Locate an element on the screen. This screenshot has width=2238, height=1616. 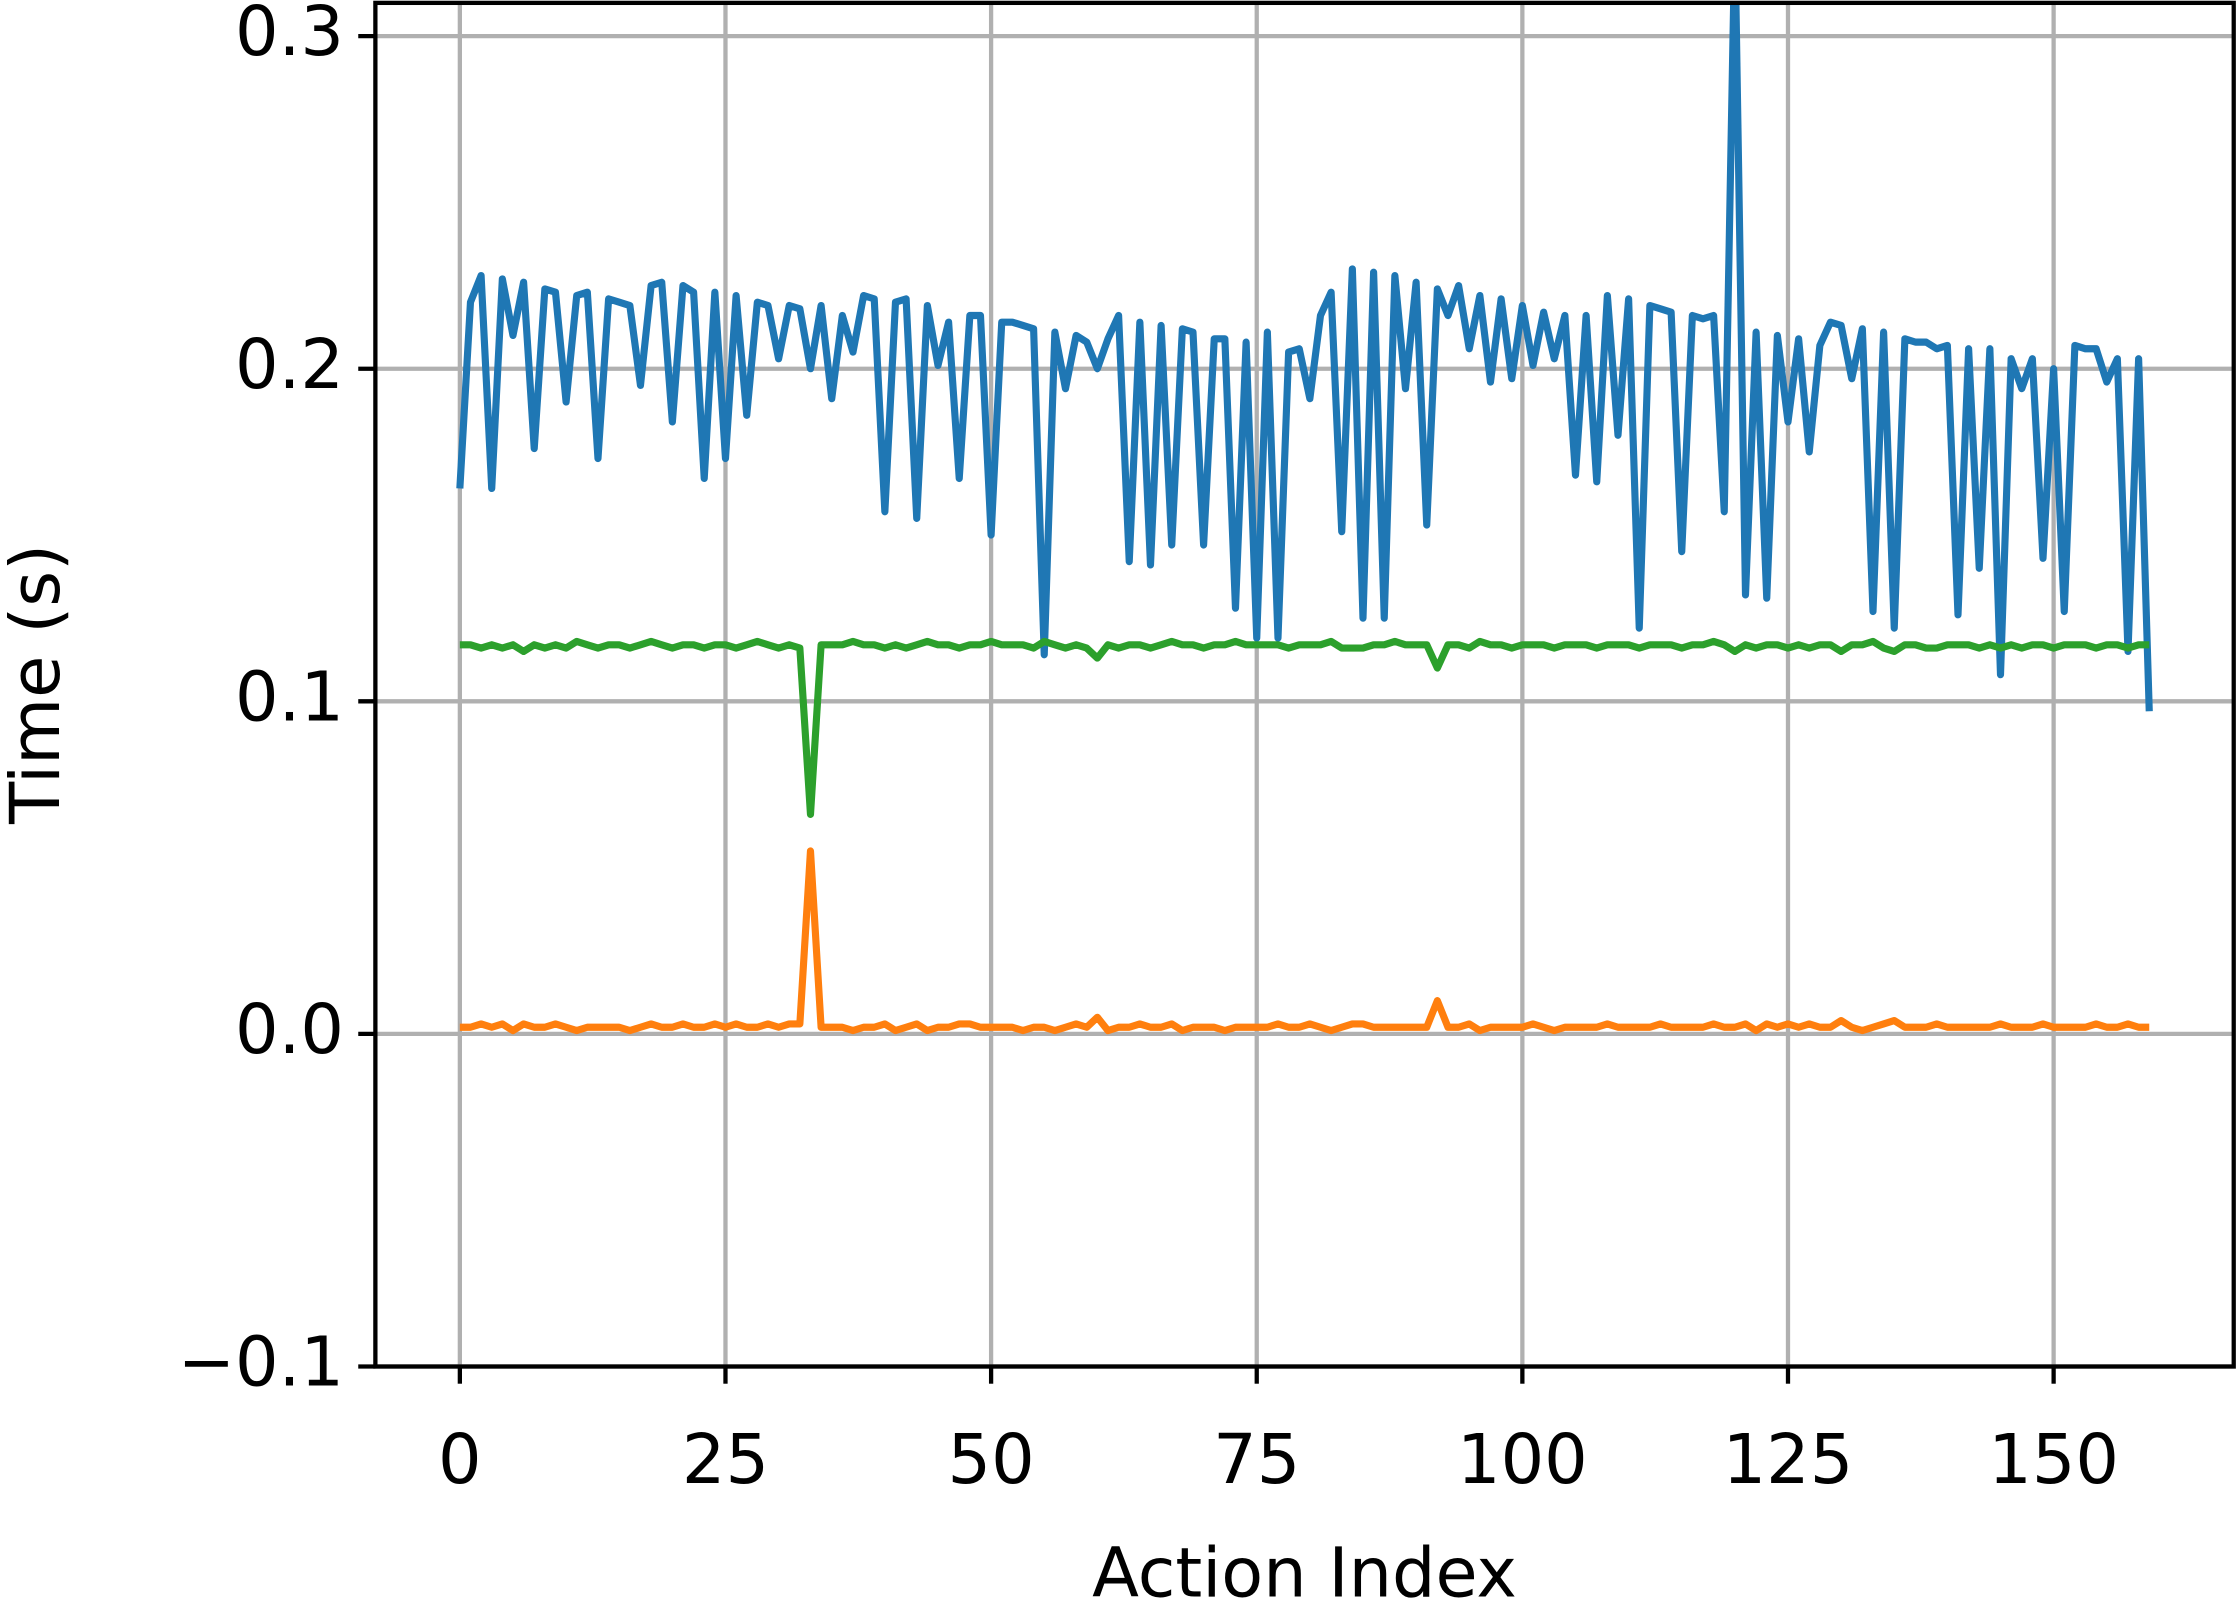
y-tick-label: 0.2 is located at coordinates (289, 365).